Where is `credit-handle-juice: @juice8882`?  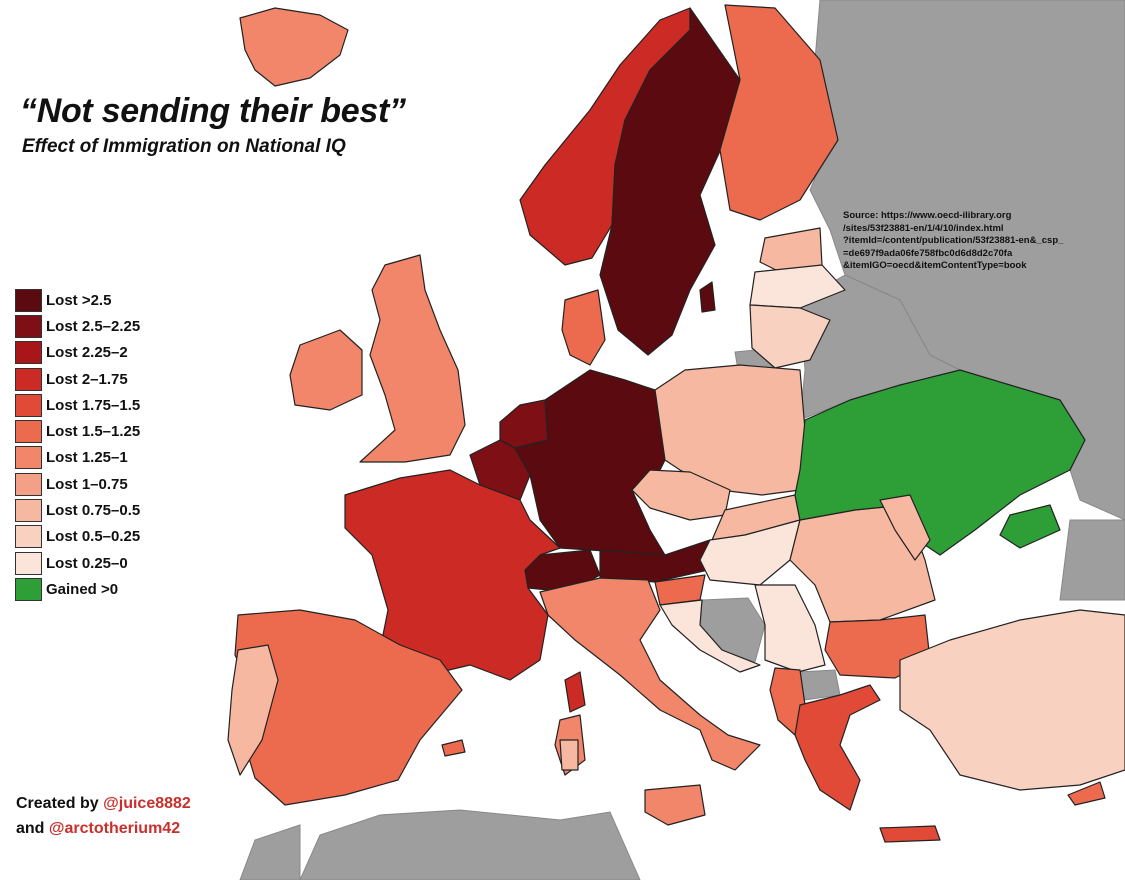
credit-handle-juice: @juice8882 is located at coordinates (147, 803).